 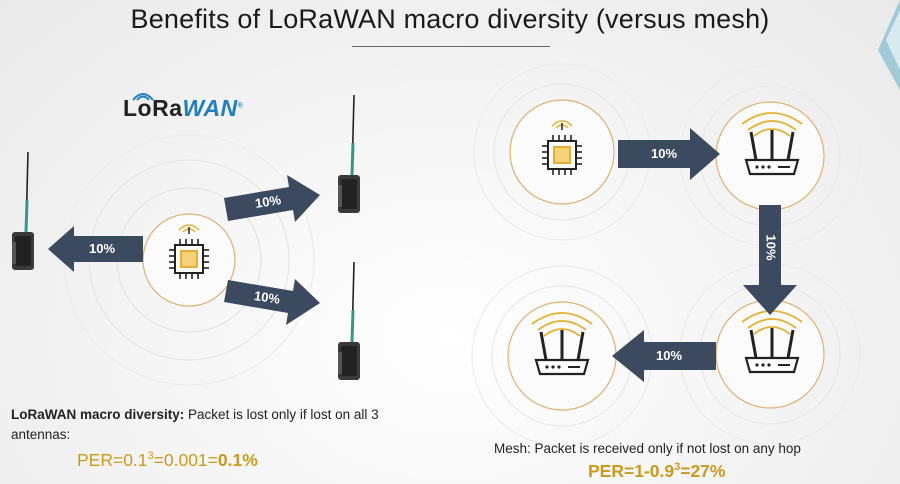 I want to click on per-right-result: =27%, so click(x=703, y=471).